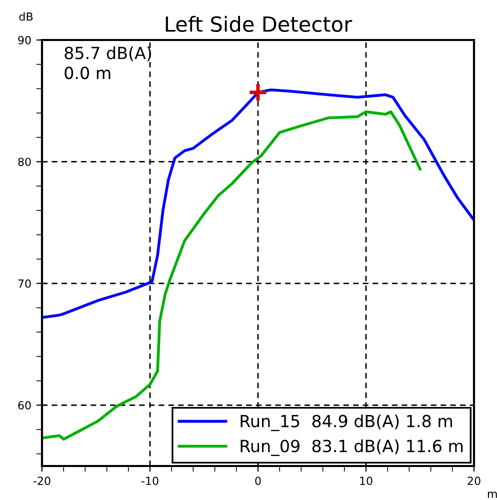  I want to click on y-tick-label: 90, so click(24, 40).